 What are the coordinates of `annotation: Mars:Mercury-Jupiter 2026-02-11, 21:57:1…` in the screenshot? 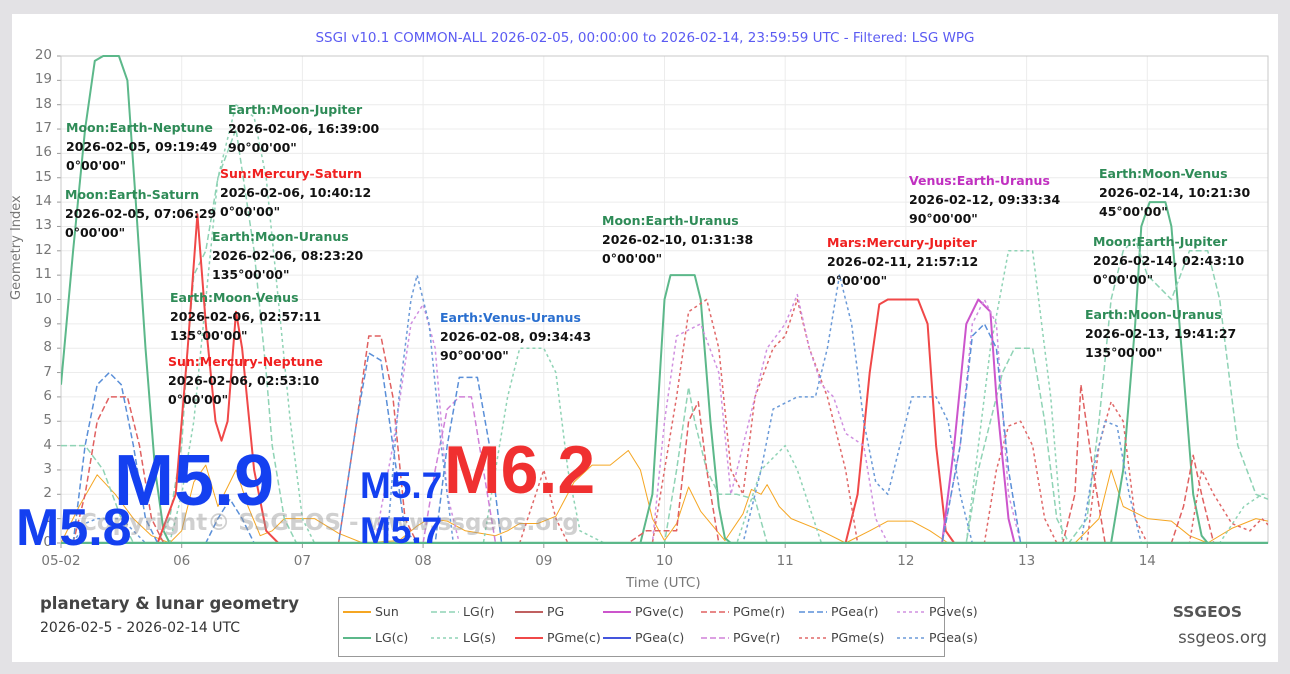 It's located at (902, 261).